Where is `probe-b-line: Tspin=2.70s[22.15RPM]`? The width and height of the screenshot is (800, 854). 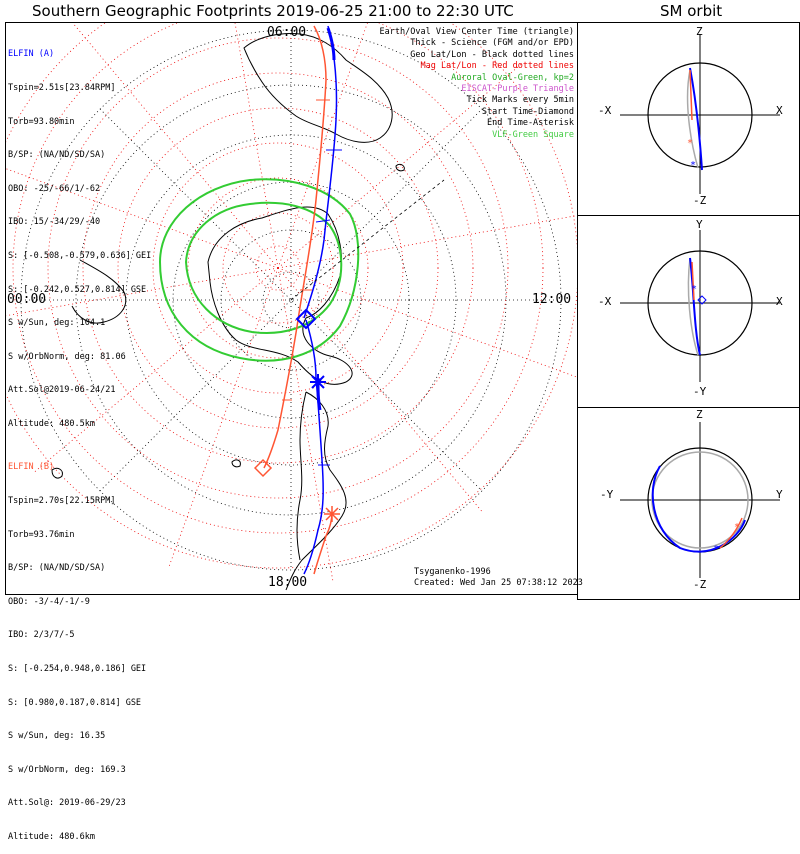 probe-b-line: Tspin=2.70s[22.15RPM] is located at coordinates (62, 501).